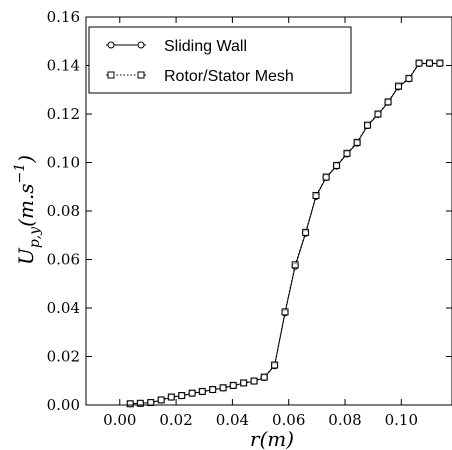 The image size is (452, 450). What do you see at coordinates (63, 114) in the screenshot?
I see `y-tick-label: 0.12` at bounding box center [63, 114].